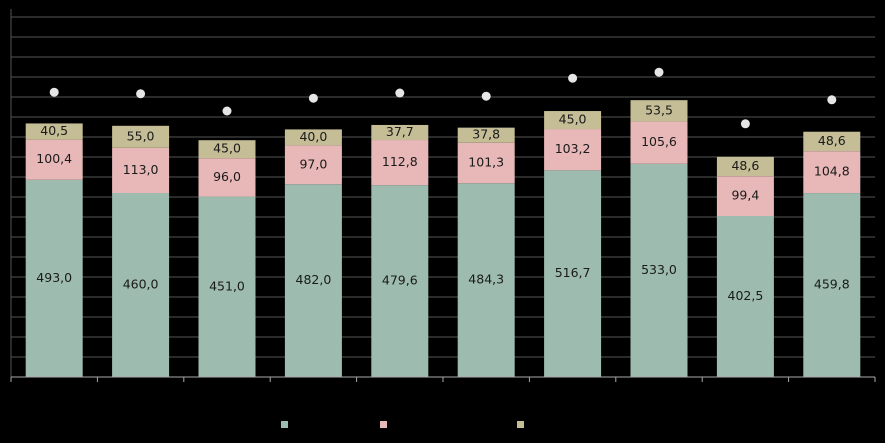  I want to click on data-label: 97,0, so click(313, 163).